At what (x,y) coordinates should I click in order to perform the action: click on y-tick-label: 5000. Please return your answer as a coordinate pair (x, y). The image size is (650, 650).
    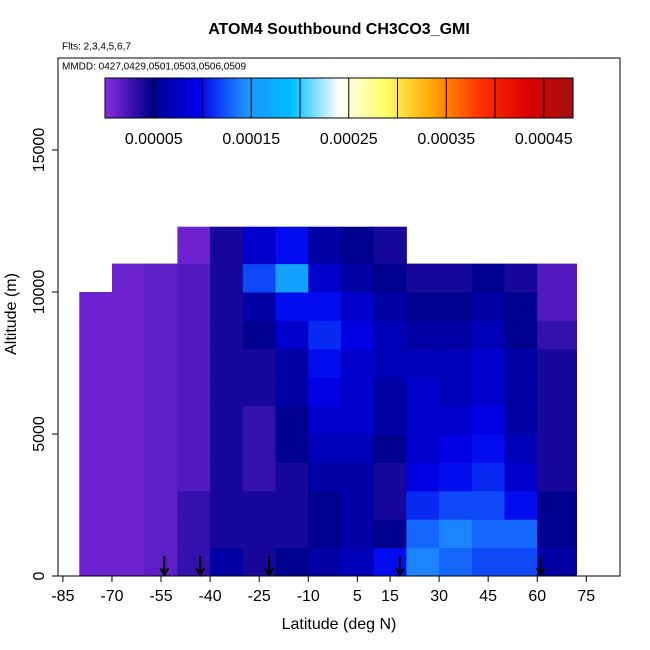
    Looking at the image, I should click on (39, 434).